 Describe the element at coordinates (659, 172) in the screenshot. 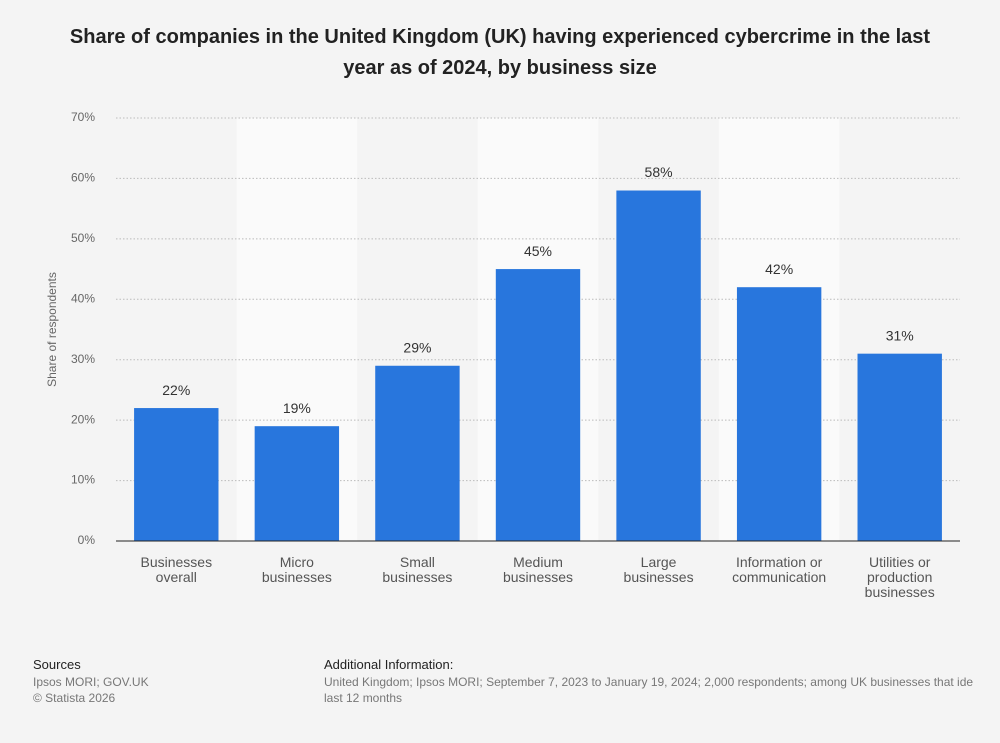

I see `value-label: 58%` at that location.